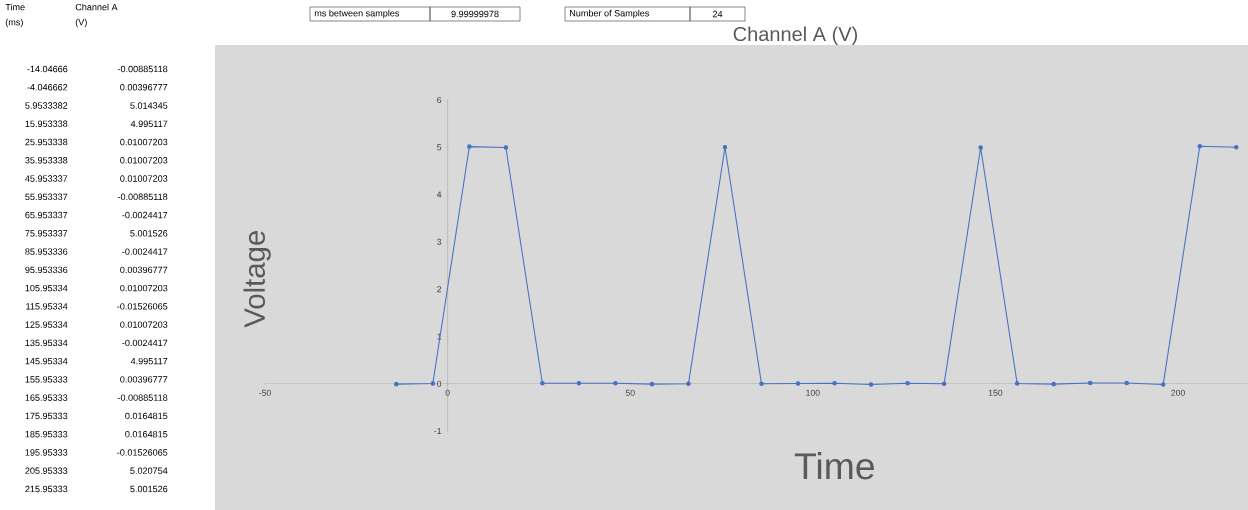 The width and height of the screenshot is (1248, 510). Describe the element at coordinates (46, 324) in the screenshot. I see `text: 125.95334` at that location.